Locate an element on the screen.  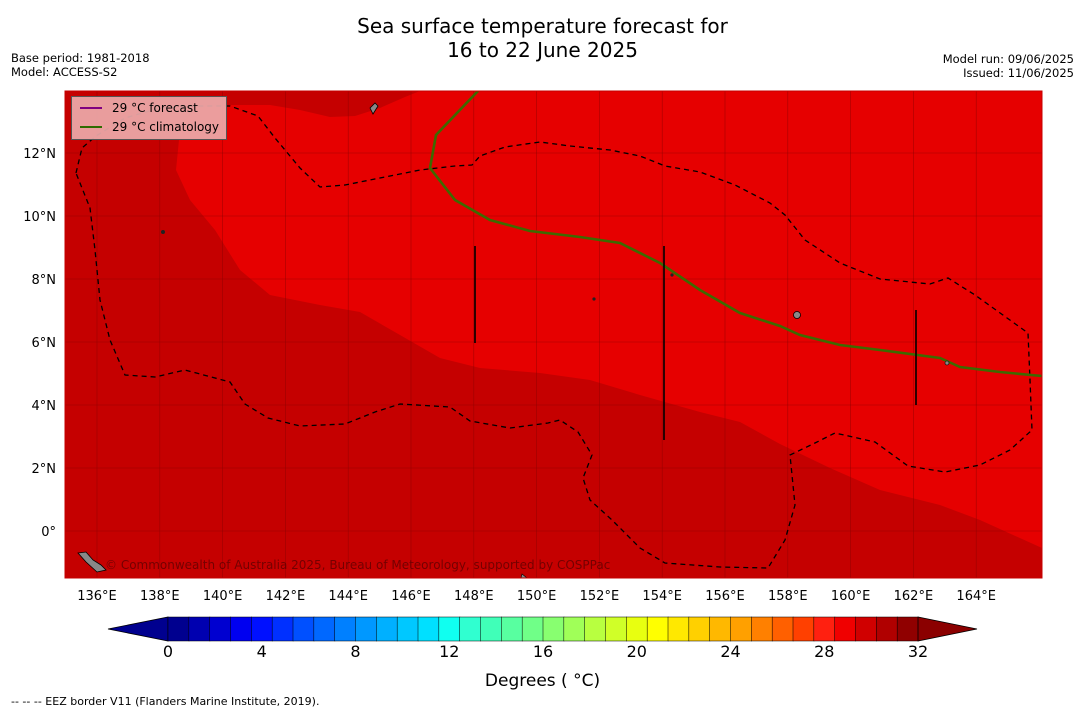
x-tick-label: 154°E is located at coordinates (662, 596).